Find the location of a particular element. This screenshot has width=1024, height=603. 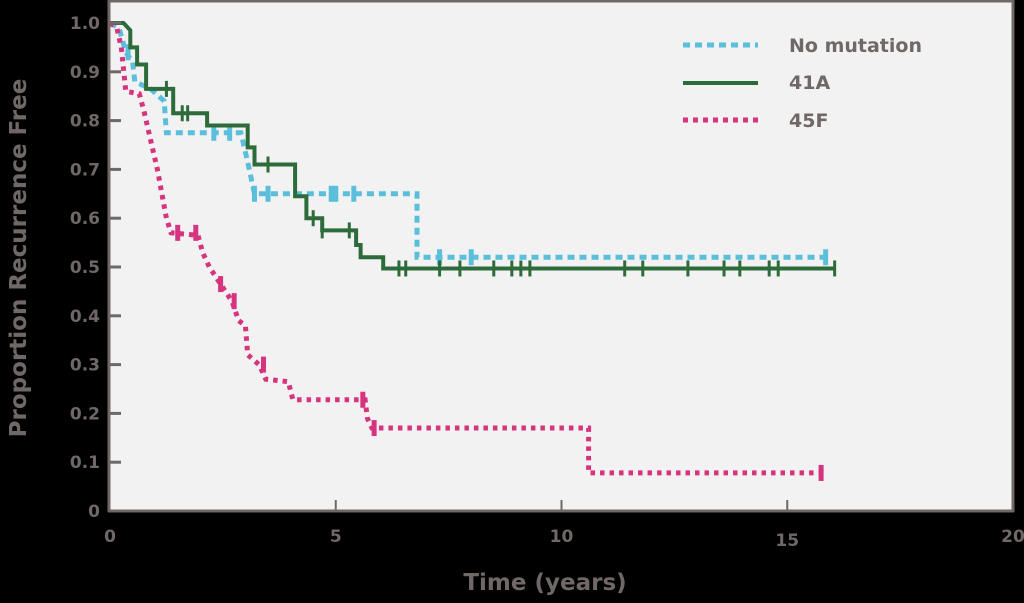

legend-label: No mutation is located at coordinates (855, 46).